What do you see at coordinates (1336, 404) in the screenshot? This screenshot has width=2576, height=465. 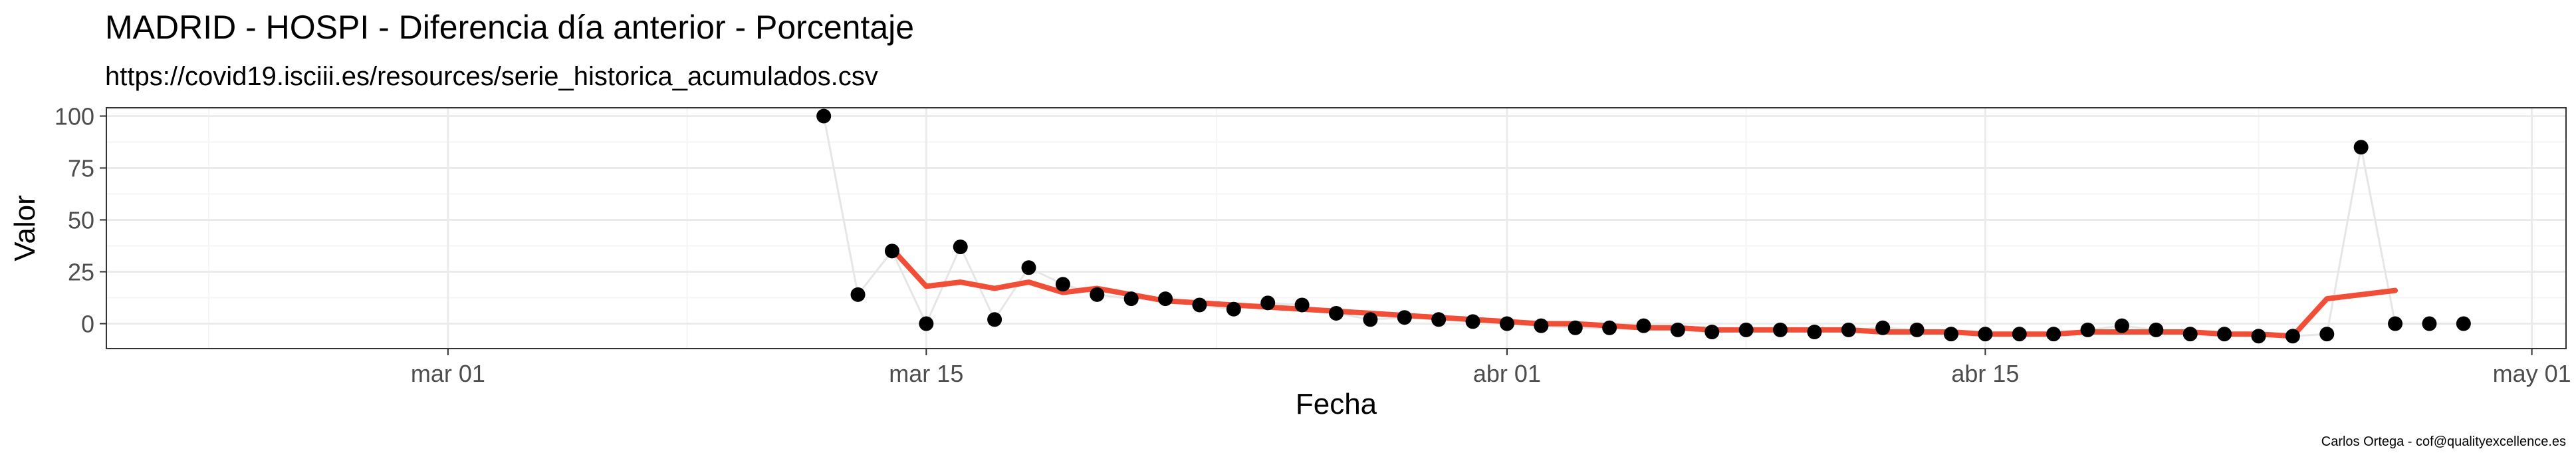 I see `x-axis-title: Fecha` at bounding box center [1336, 404].